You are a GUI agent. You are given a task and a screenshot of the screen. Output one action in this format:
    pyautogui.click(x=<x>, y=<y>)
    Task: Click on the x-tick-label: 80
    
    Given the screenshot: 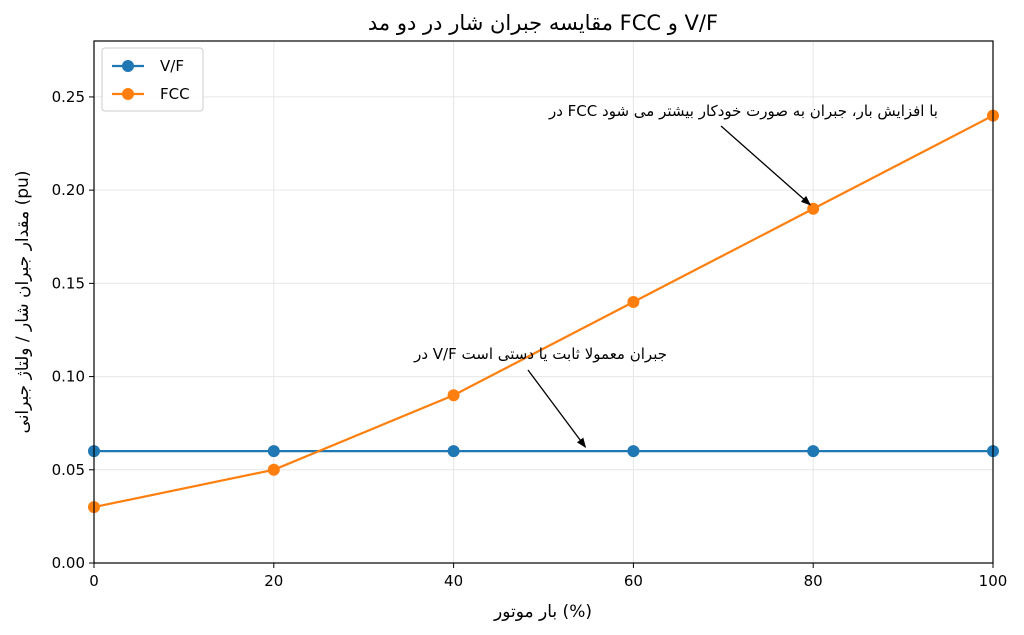 What is the action you would take?
    pyautogui.click(x=813, y=581)
    